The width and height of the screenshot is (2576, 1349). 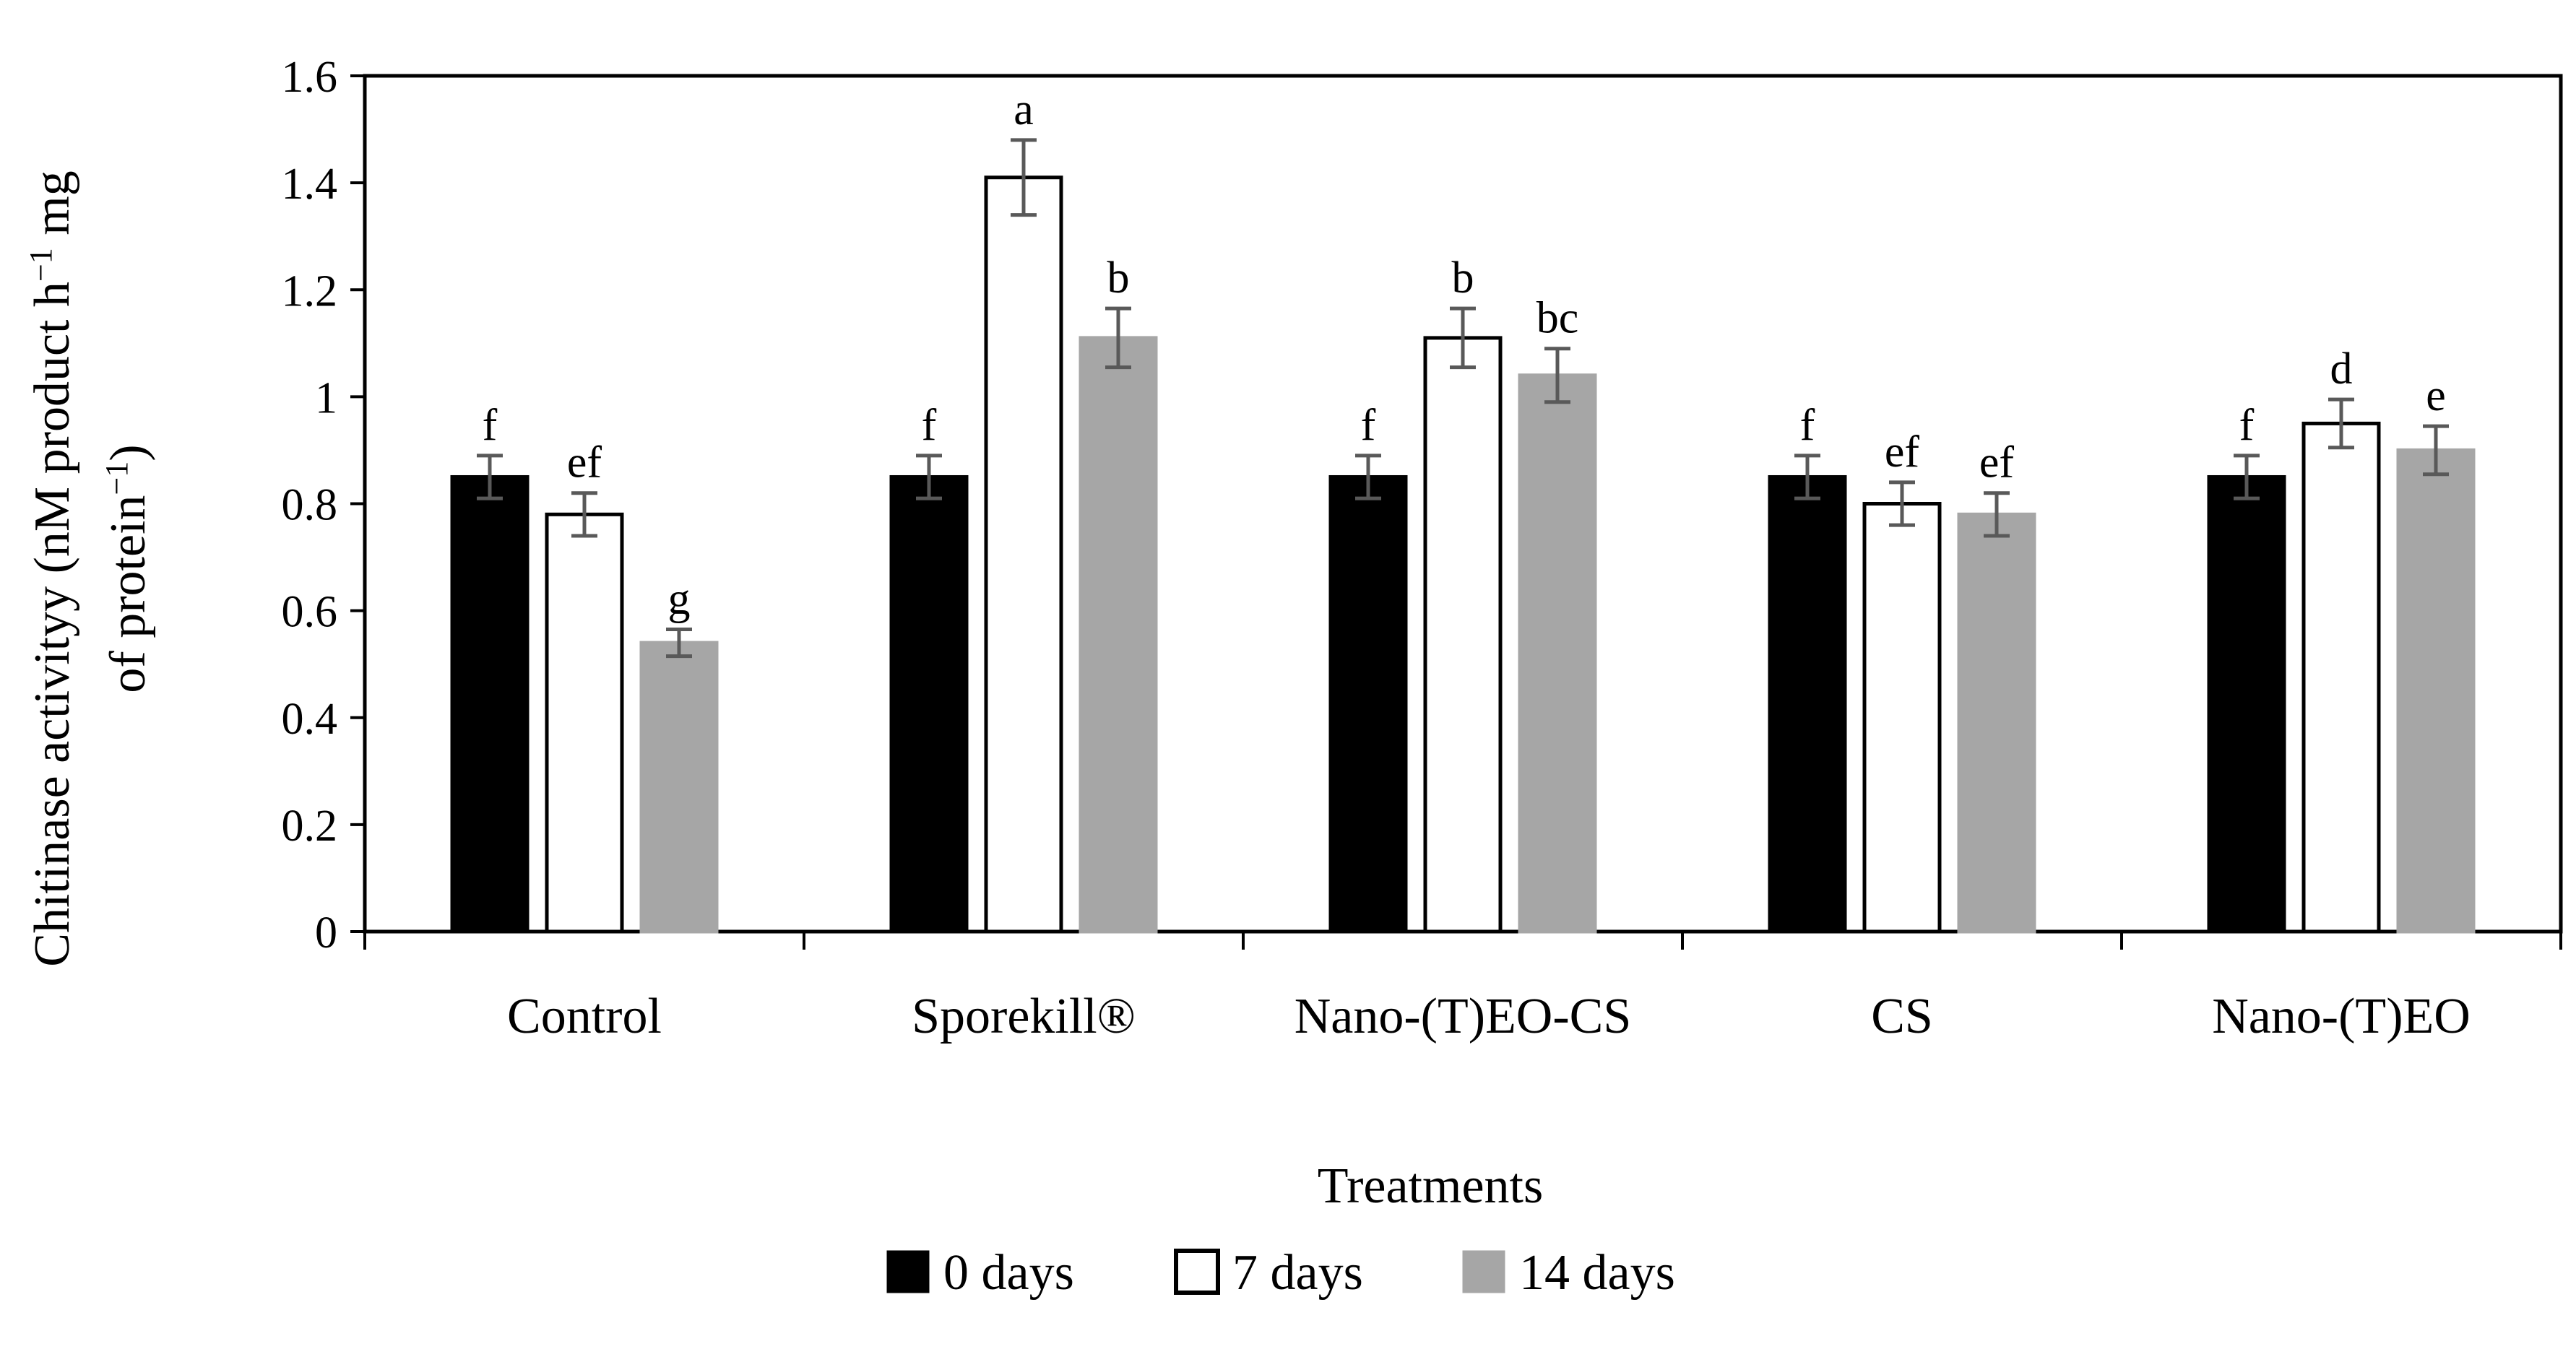 What do you see at coordinates (326, 933) in the screenshot?
I see `y-tick-label: 0` at bounding box center [326, 933].